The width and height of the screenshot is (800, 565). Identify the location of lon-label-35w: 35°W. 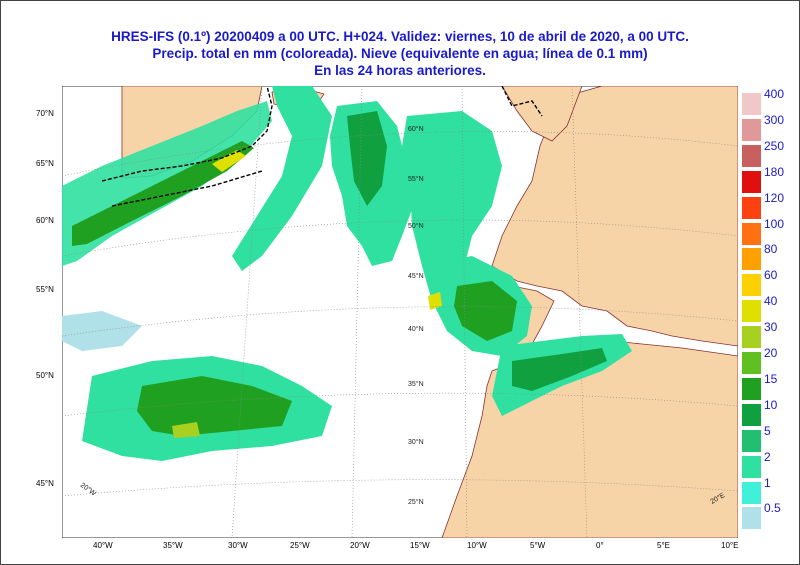
(173, 545).